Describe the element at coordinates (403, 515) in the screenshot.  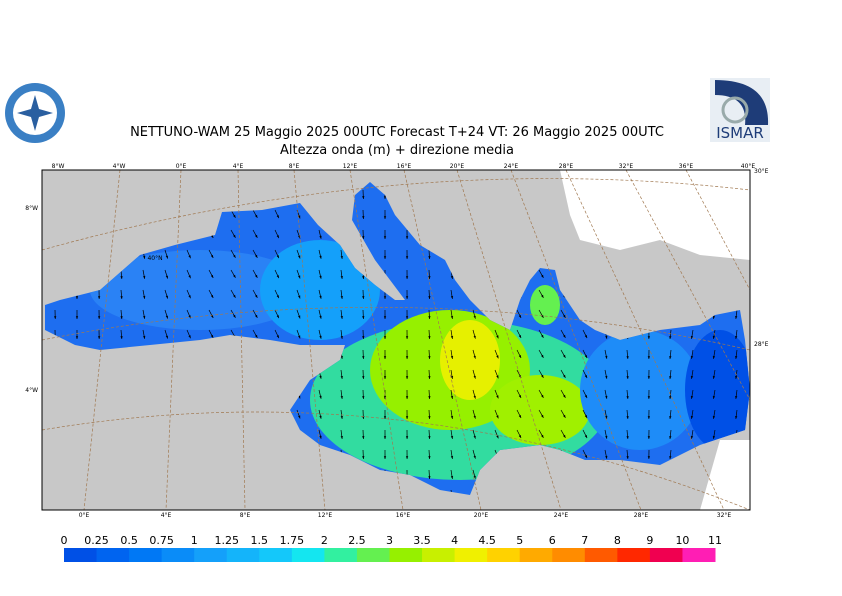
I see `bottom-lon-label: 16°E` at that location.